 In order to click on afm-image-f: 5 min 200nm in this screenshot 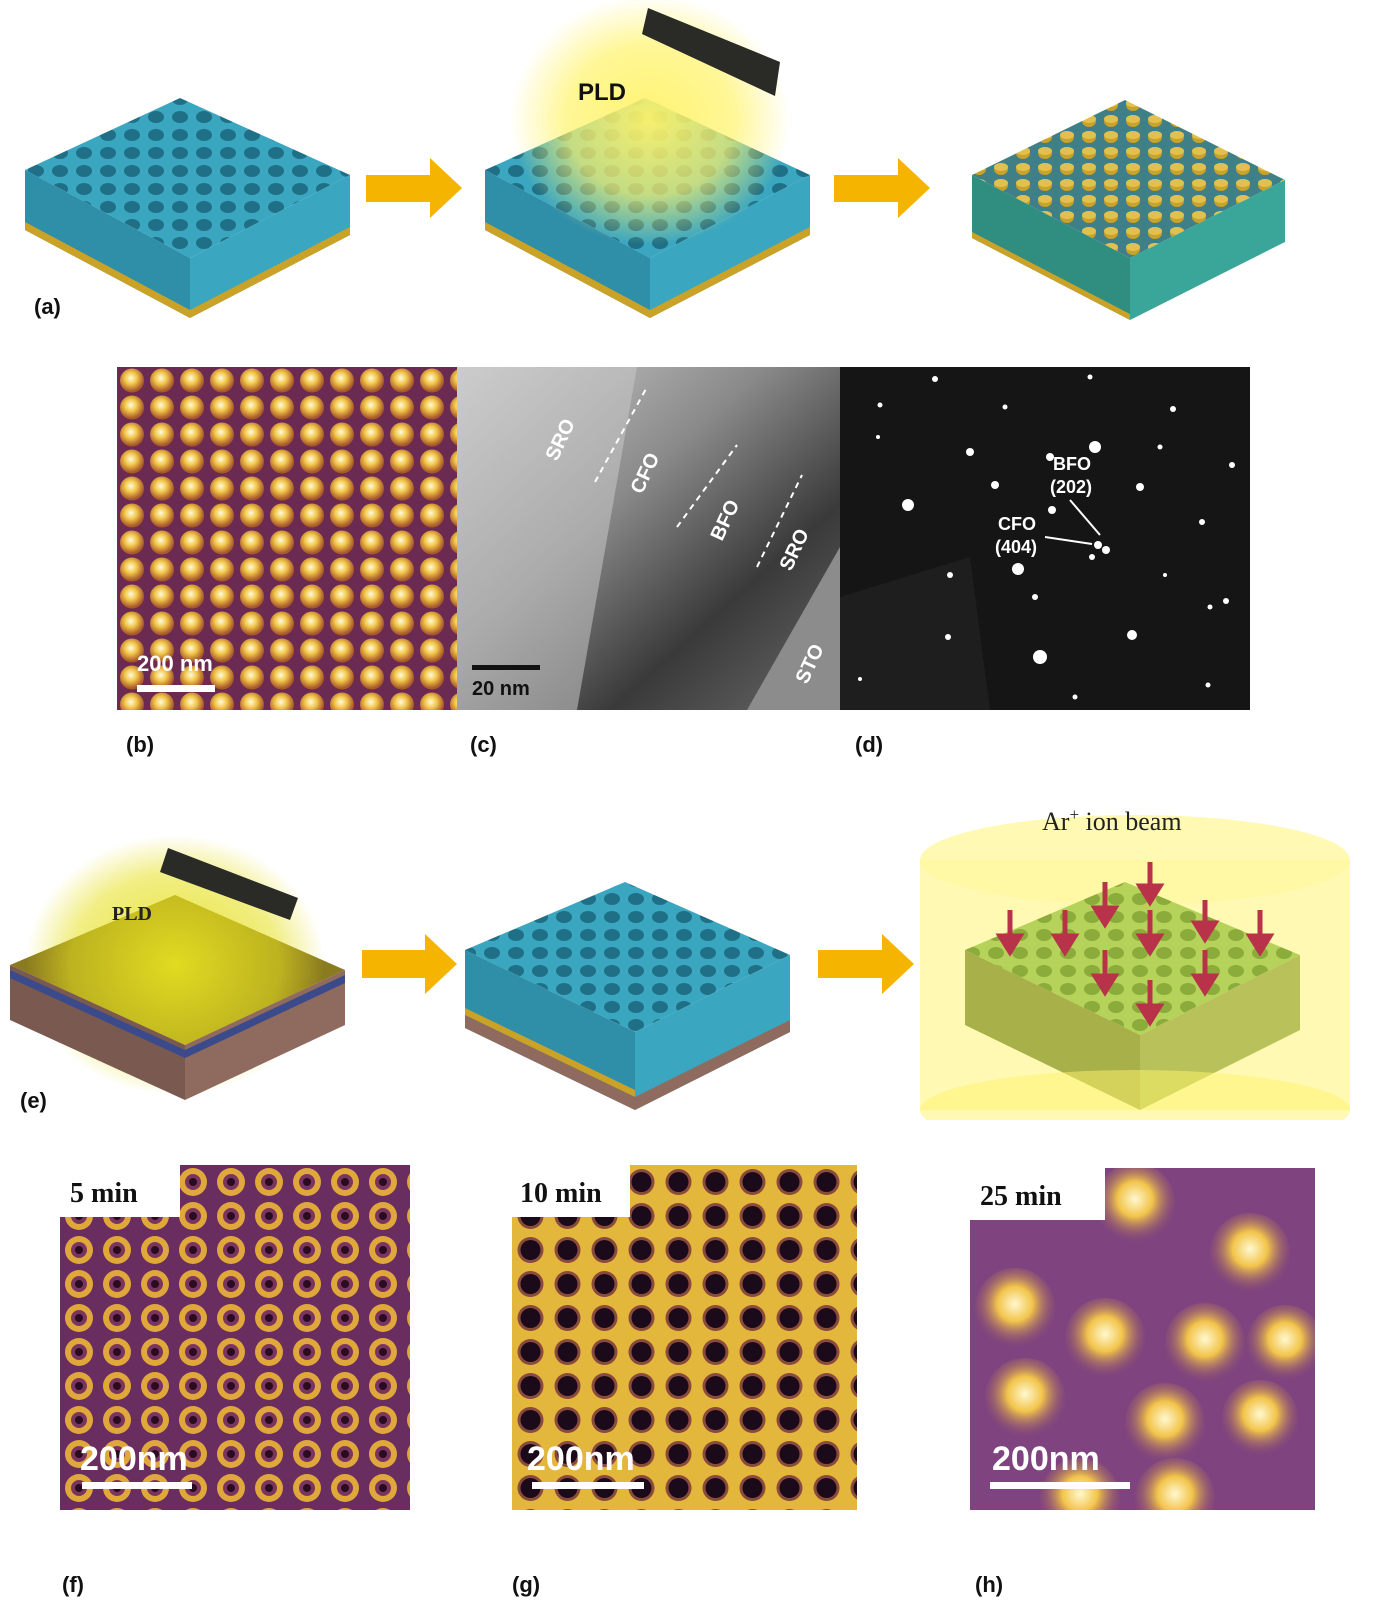, I will do `click(235, 1337)`.